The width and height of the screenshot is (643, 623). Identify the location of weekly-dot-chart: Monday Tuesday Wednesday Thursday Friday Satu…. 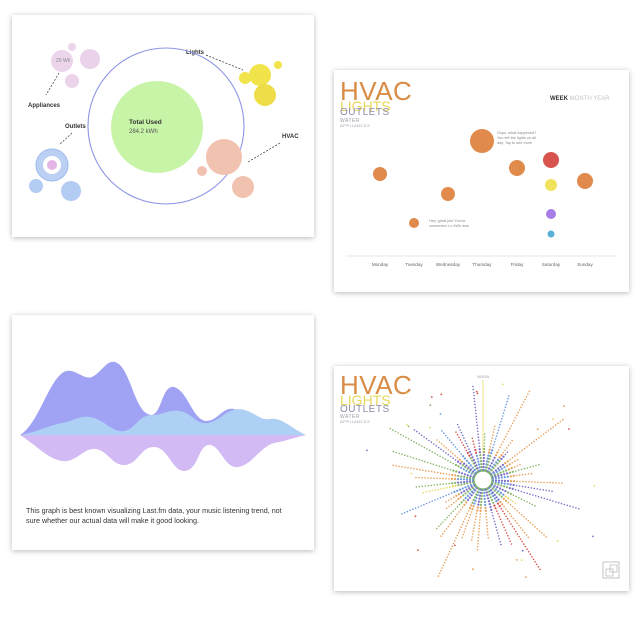
(481, 198).